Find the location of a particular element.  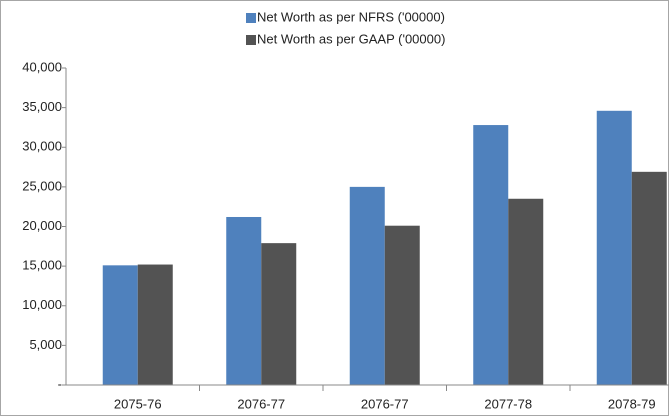

y-tick-label: 25,000 is located at coordinates (42, 185).